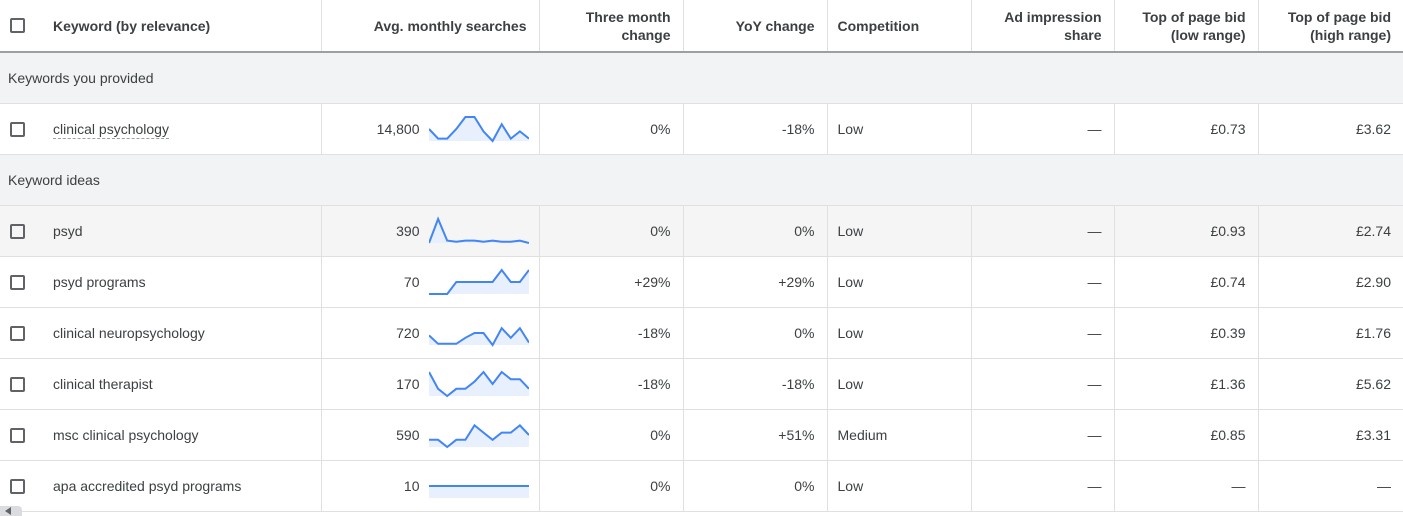 The image size is (1403, 516). I want to click on table-row: apa accredited psyd programs 10 0% 0% Low — — —, so click(701, 486).